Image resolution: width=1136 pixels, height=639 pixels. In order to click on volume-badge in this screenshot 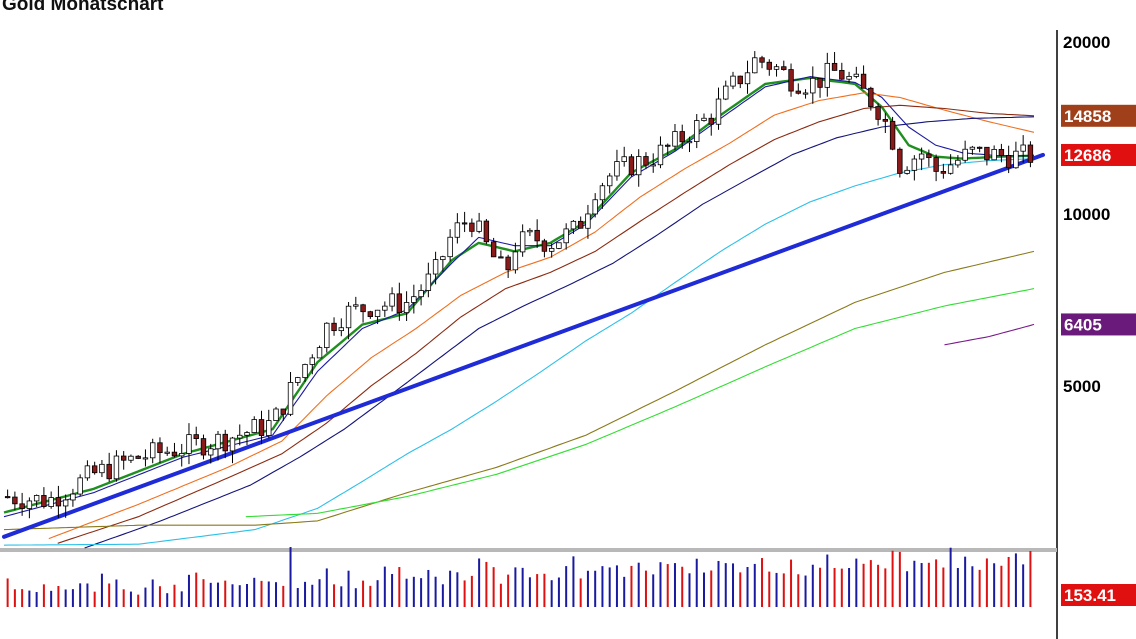, I will do `click(1098, 595)`.